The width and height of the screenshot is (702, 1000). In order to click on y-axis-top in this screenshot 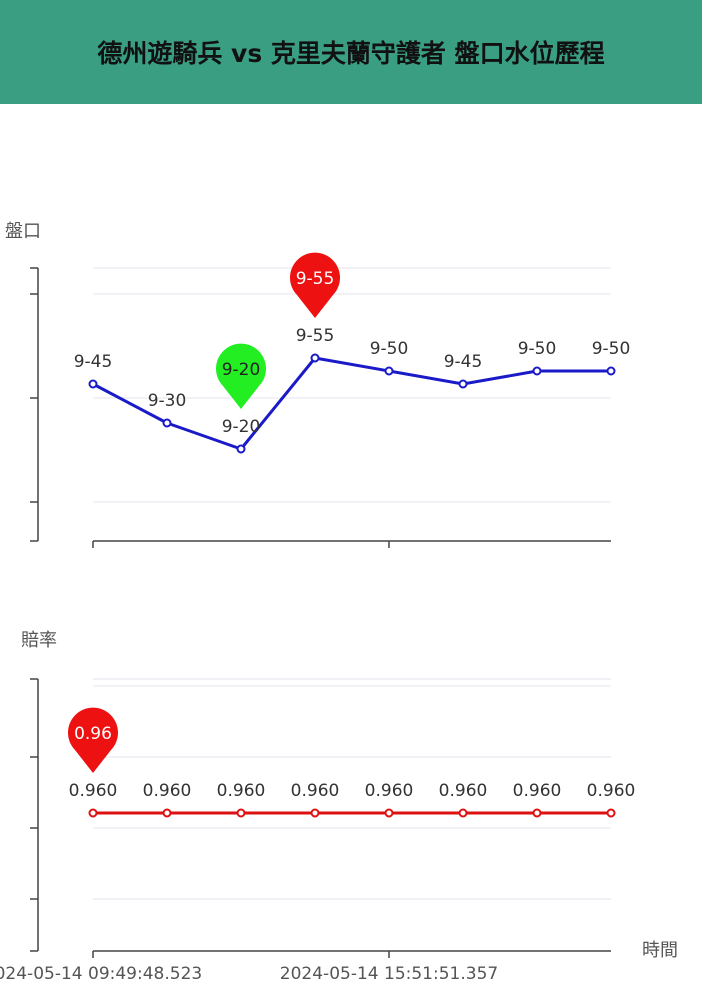, I will do `click(34, 404)`.